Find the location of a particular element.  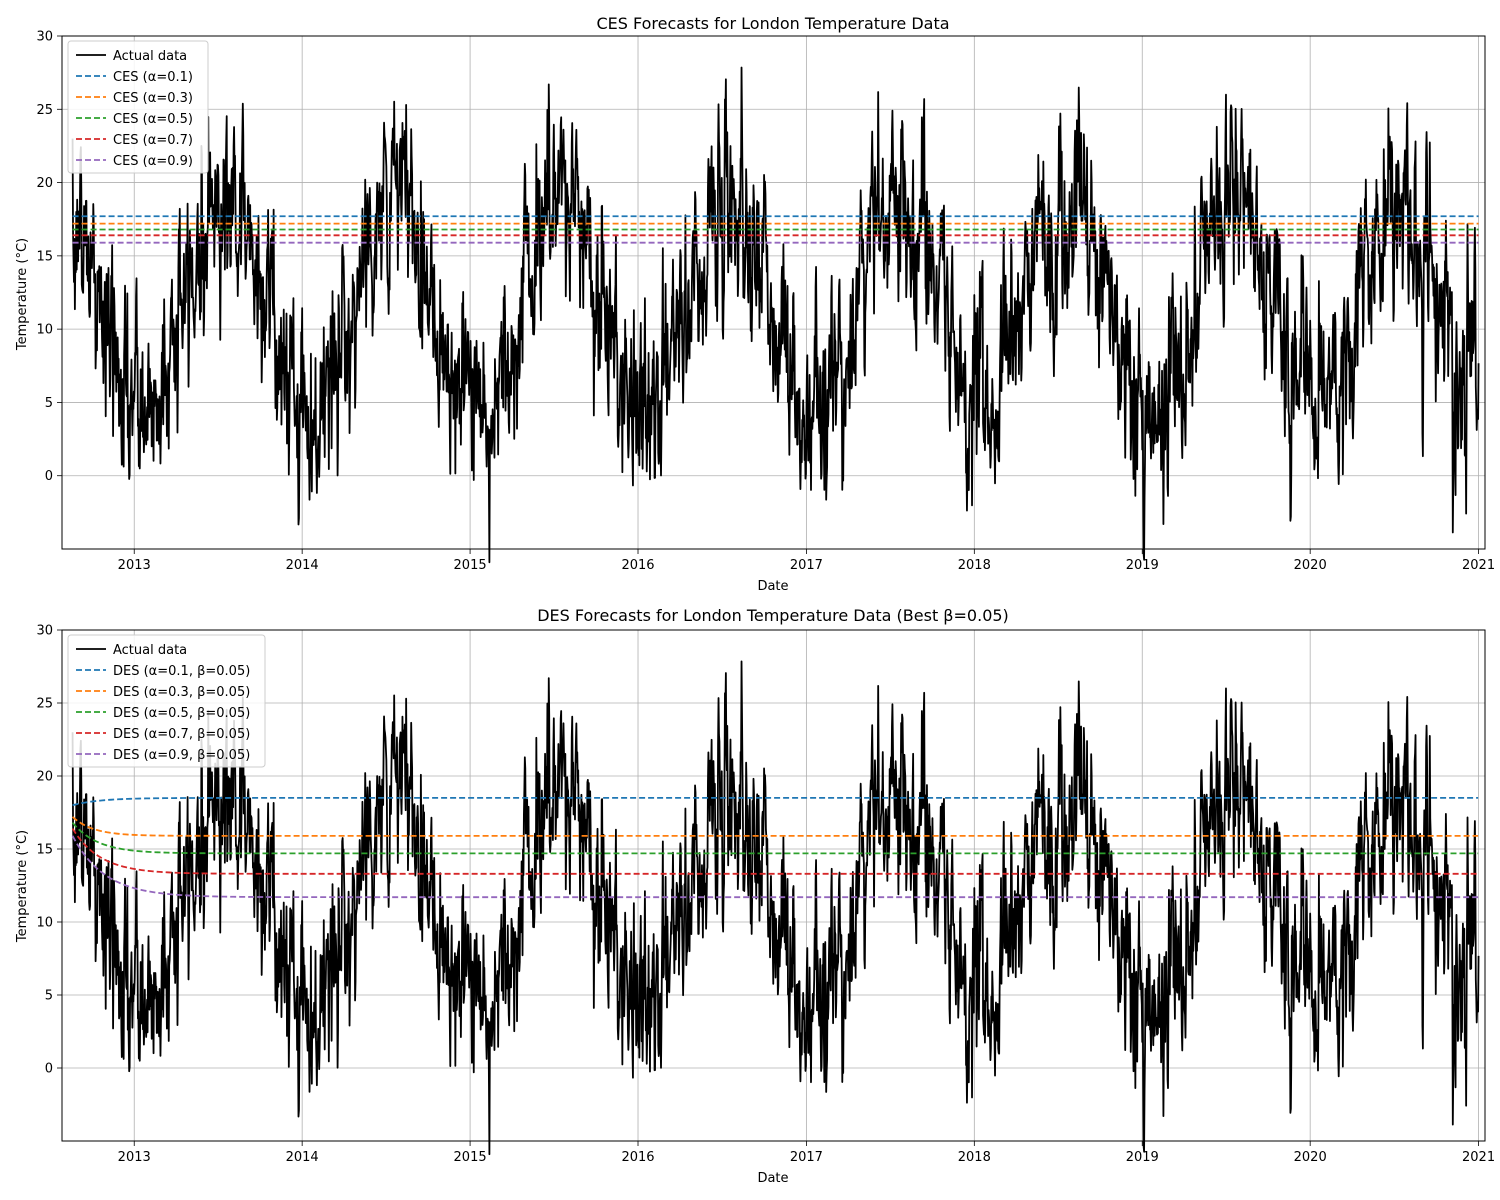

legend-label: DES (α=0.1, β=0.05) is located at coordinates (181, 671).